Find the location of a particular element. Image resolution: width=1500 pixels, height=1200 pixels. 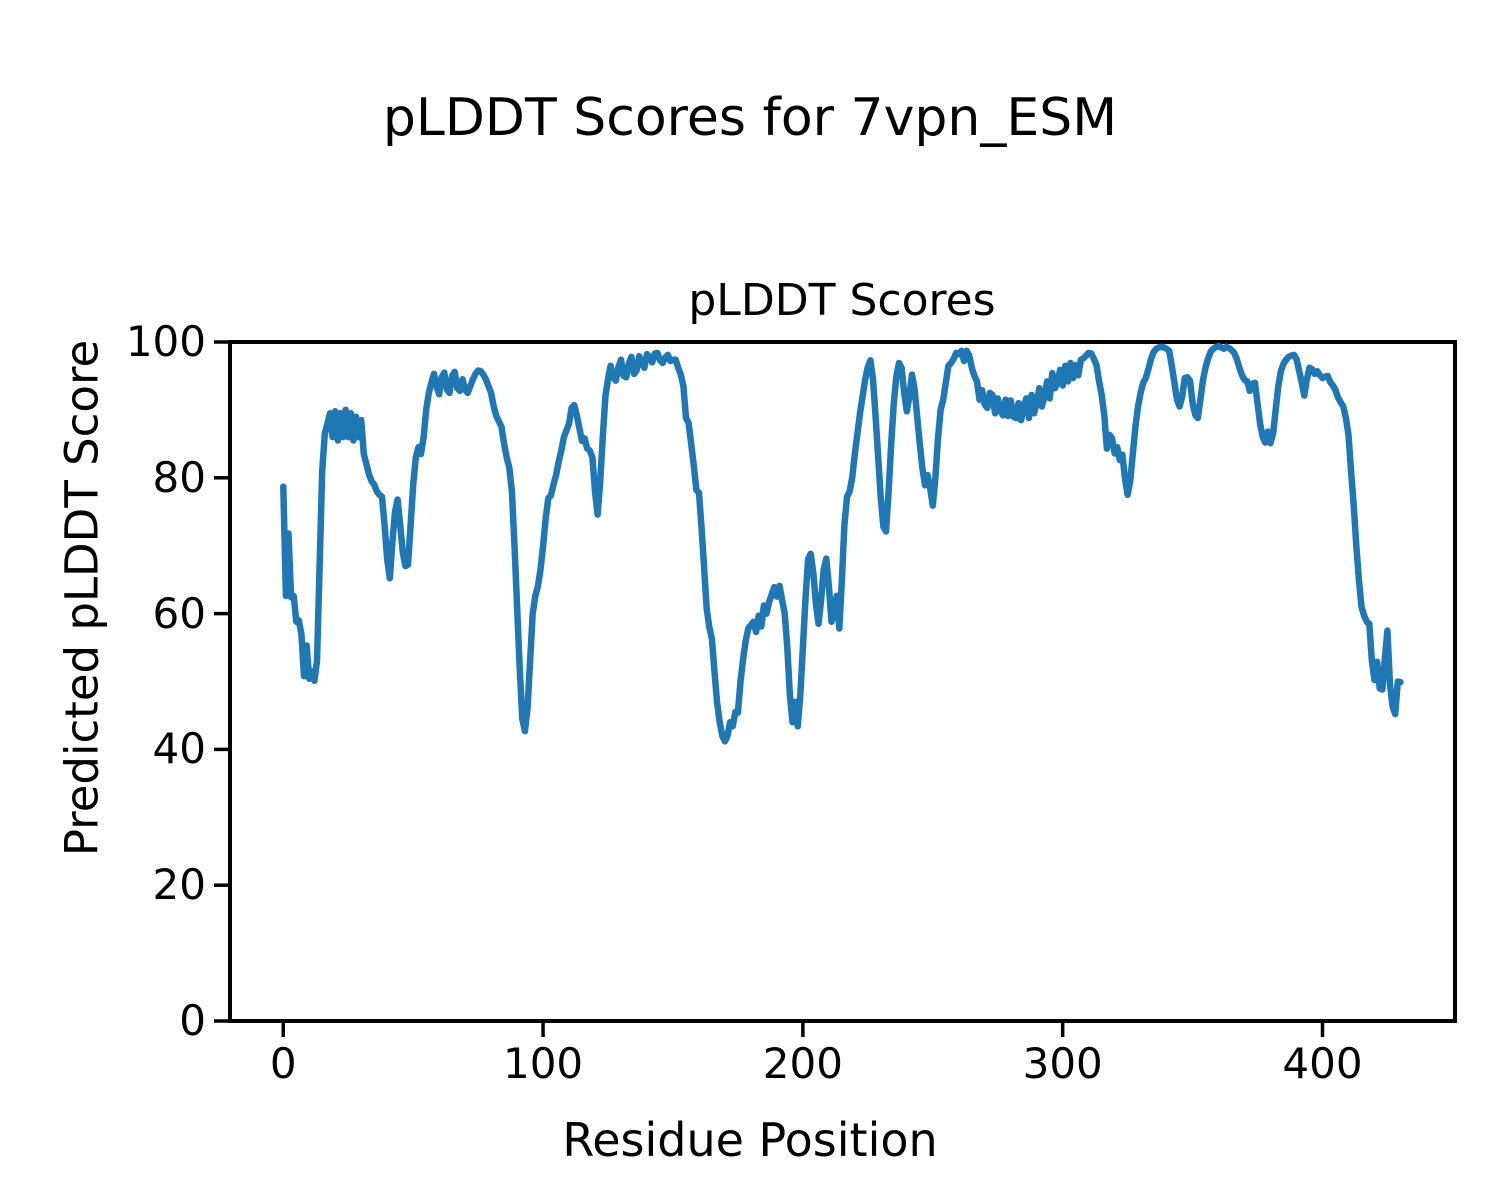

y-tick-label: 20 is located at coordinates (179, 885).